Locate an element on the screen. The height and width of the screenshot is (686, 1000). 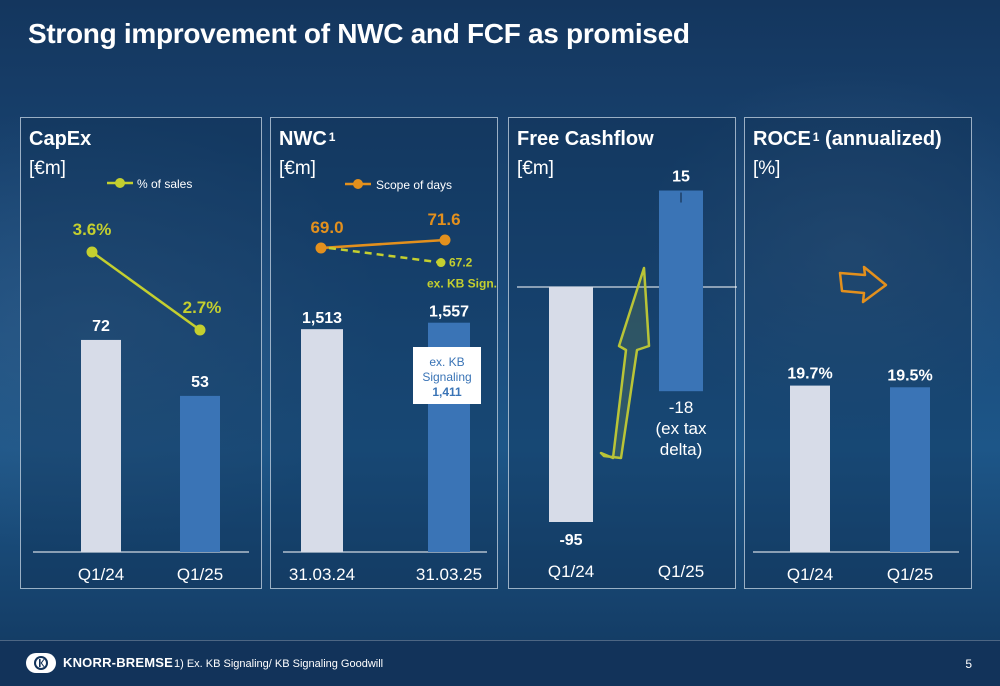
nwc-callout-line2: Signaling is located at coordinates (446, 377).